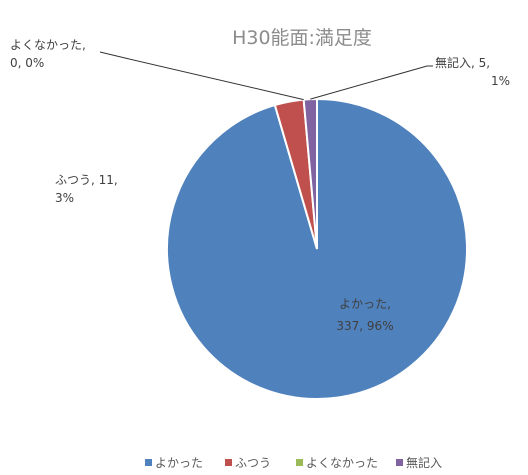 The width and height of the screenshot is (528, 475). I want to click on leader-lines, so click(266, 76).